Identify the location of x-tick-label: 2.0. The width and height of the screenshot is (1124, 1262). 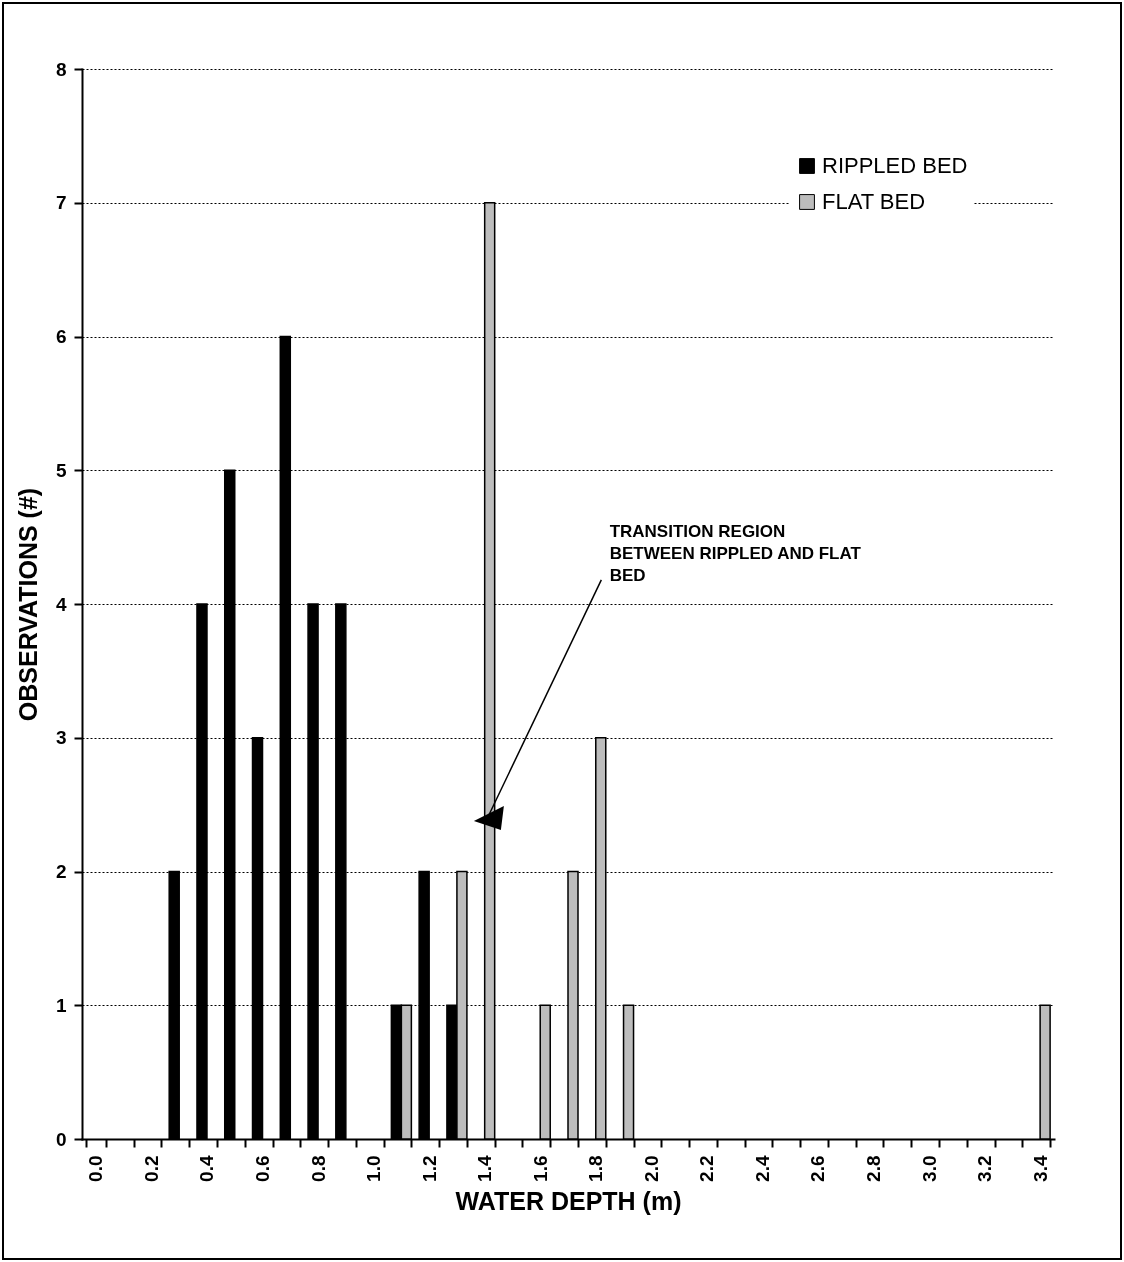
(651, 1168).